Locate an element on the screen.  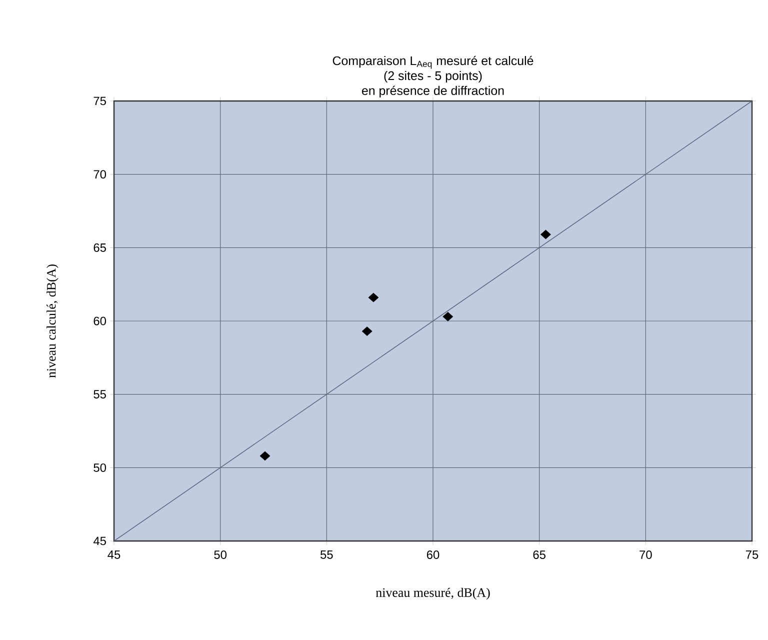
x-tick-label: 45 is located at coordinates (114, 554).